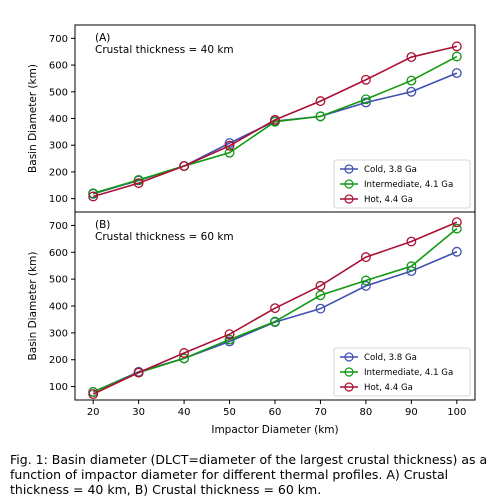  I want to click on panel-label: (B), so click(102, 225).